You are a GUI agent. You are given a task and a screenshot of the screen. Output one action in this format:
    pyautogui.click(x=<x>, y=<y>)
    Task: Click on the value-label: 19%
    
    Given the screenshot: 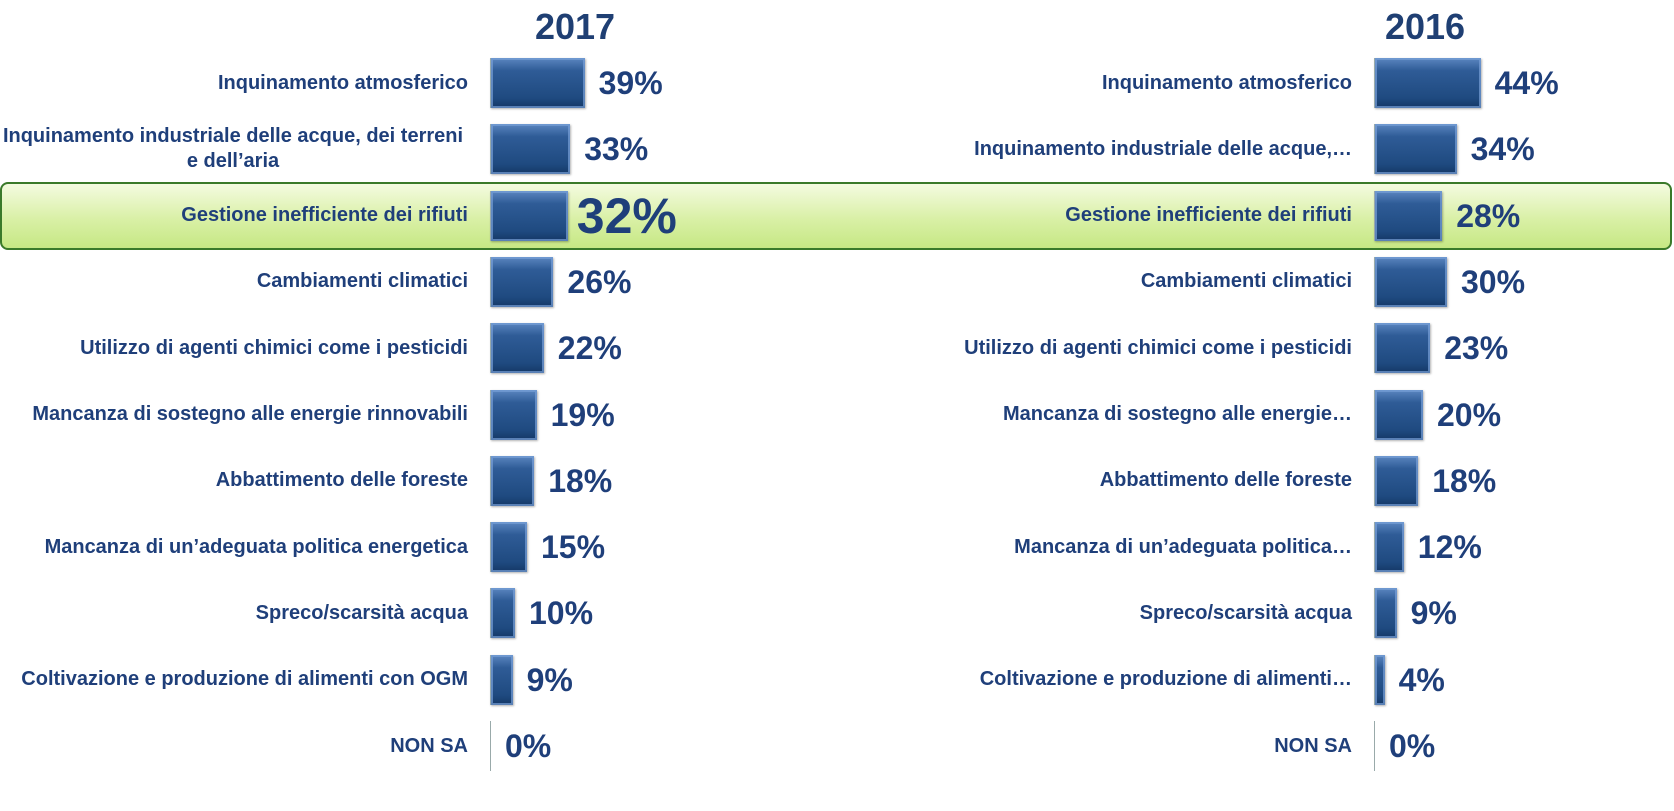 What is the action you would take?
    pyautogui.click(x=582, y=414)
    